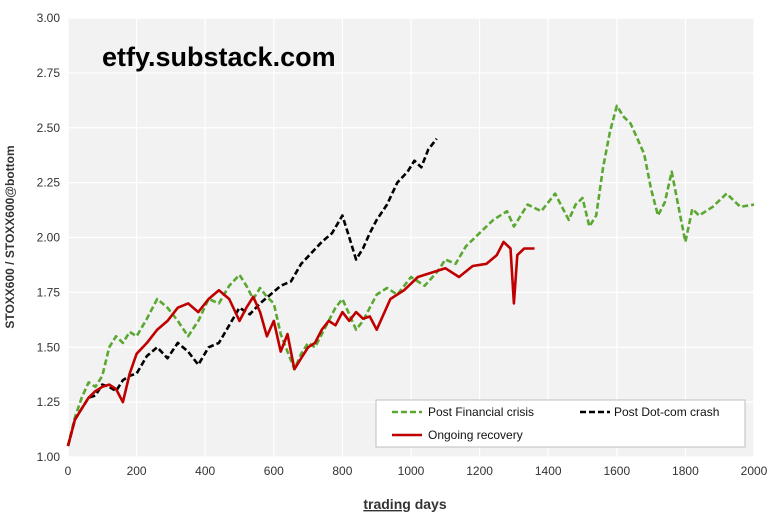 The image size is (772, 515). I want to click on y-tick-label: 3.00, so click(49, 18).